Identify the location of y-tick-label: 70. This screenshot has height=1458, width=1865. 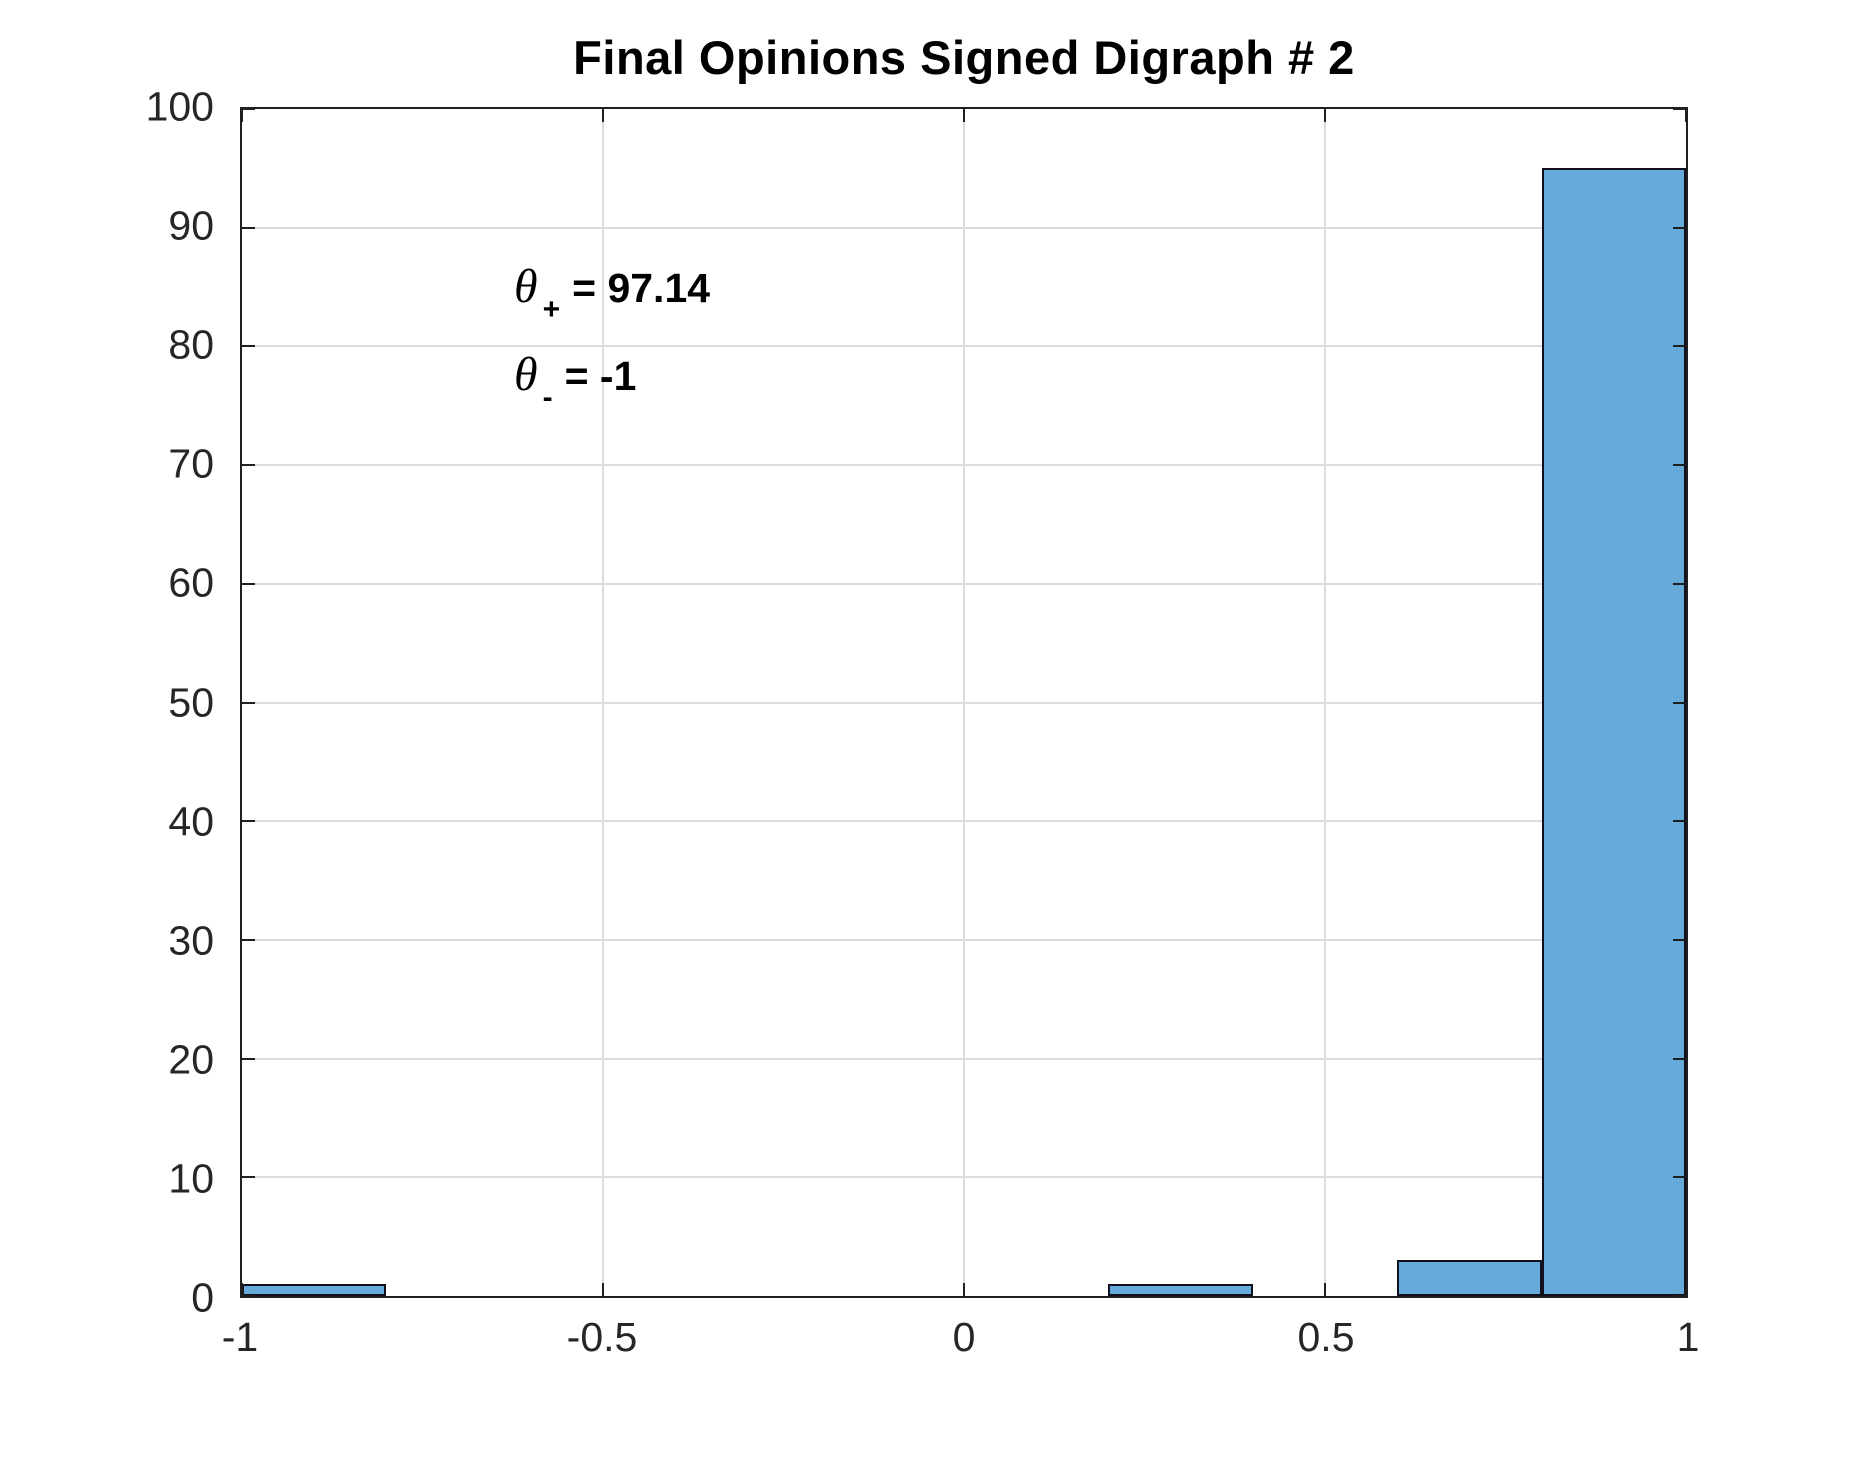
(191, 463).